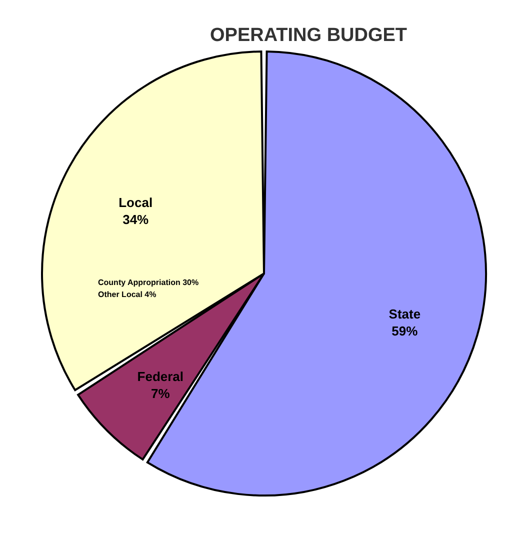  Describe the element at coordinates (309, 35) in the screenshot. I see `chart-title: OPERATING BUDGET` at that location.